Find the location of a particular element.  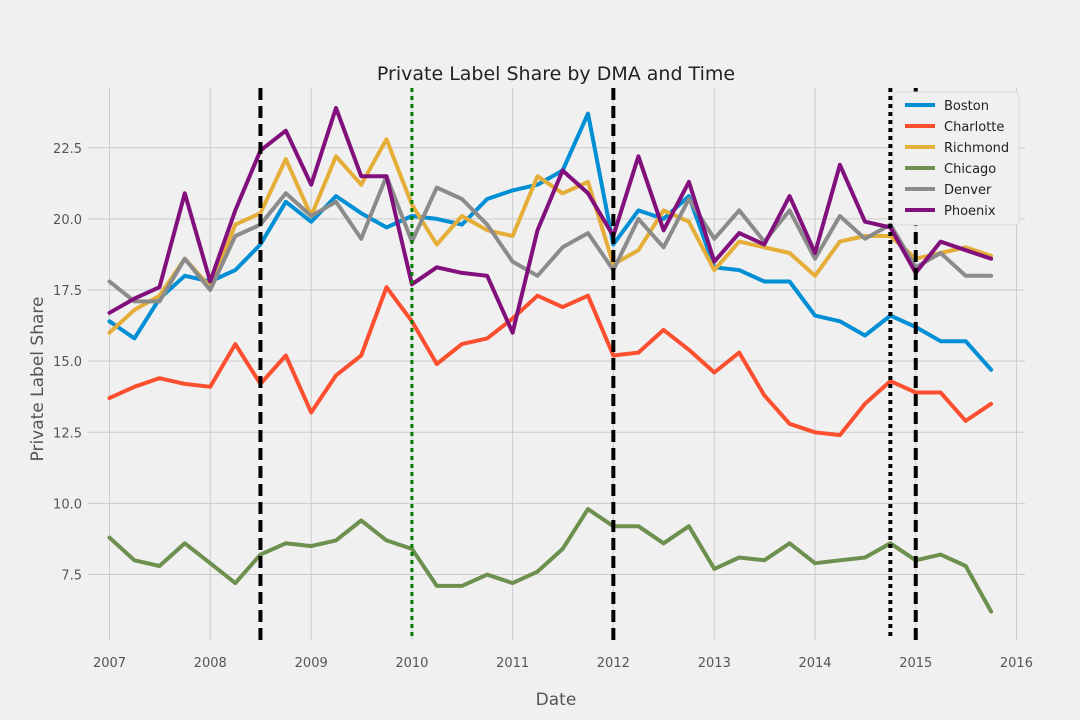

y-tick-label: 15.0 is located at coordinates (67, 362).